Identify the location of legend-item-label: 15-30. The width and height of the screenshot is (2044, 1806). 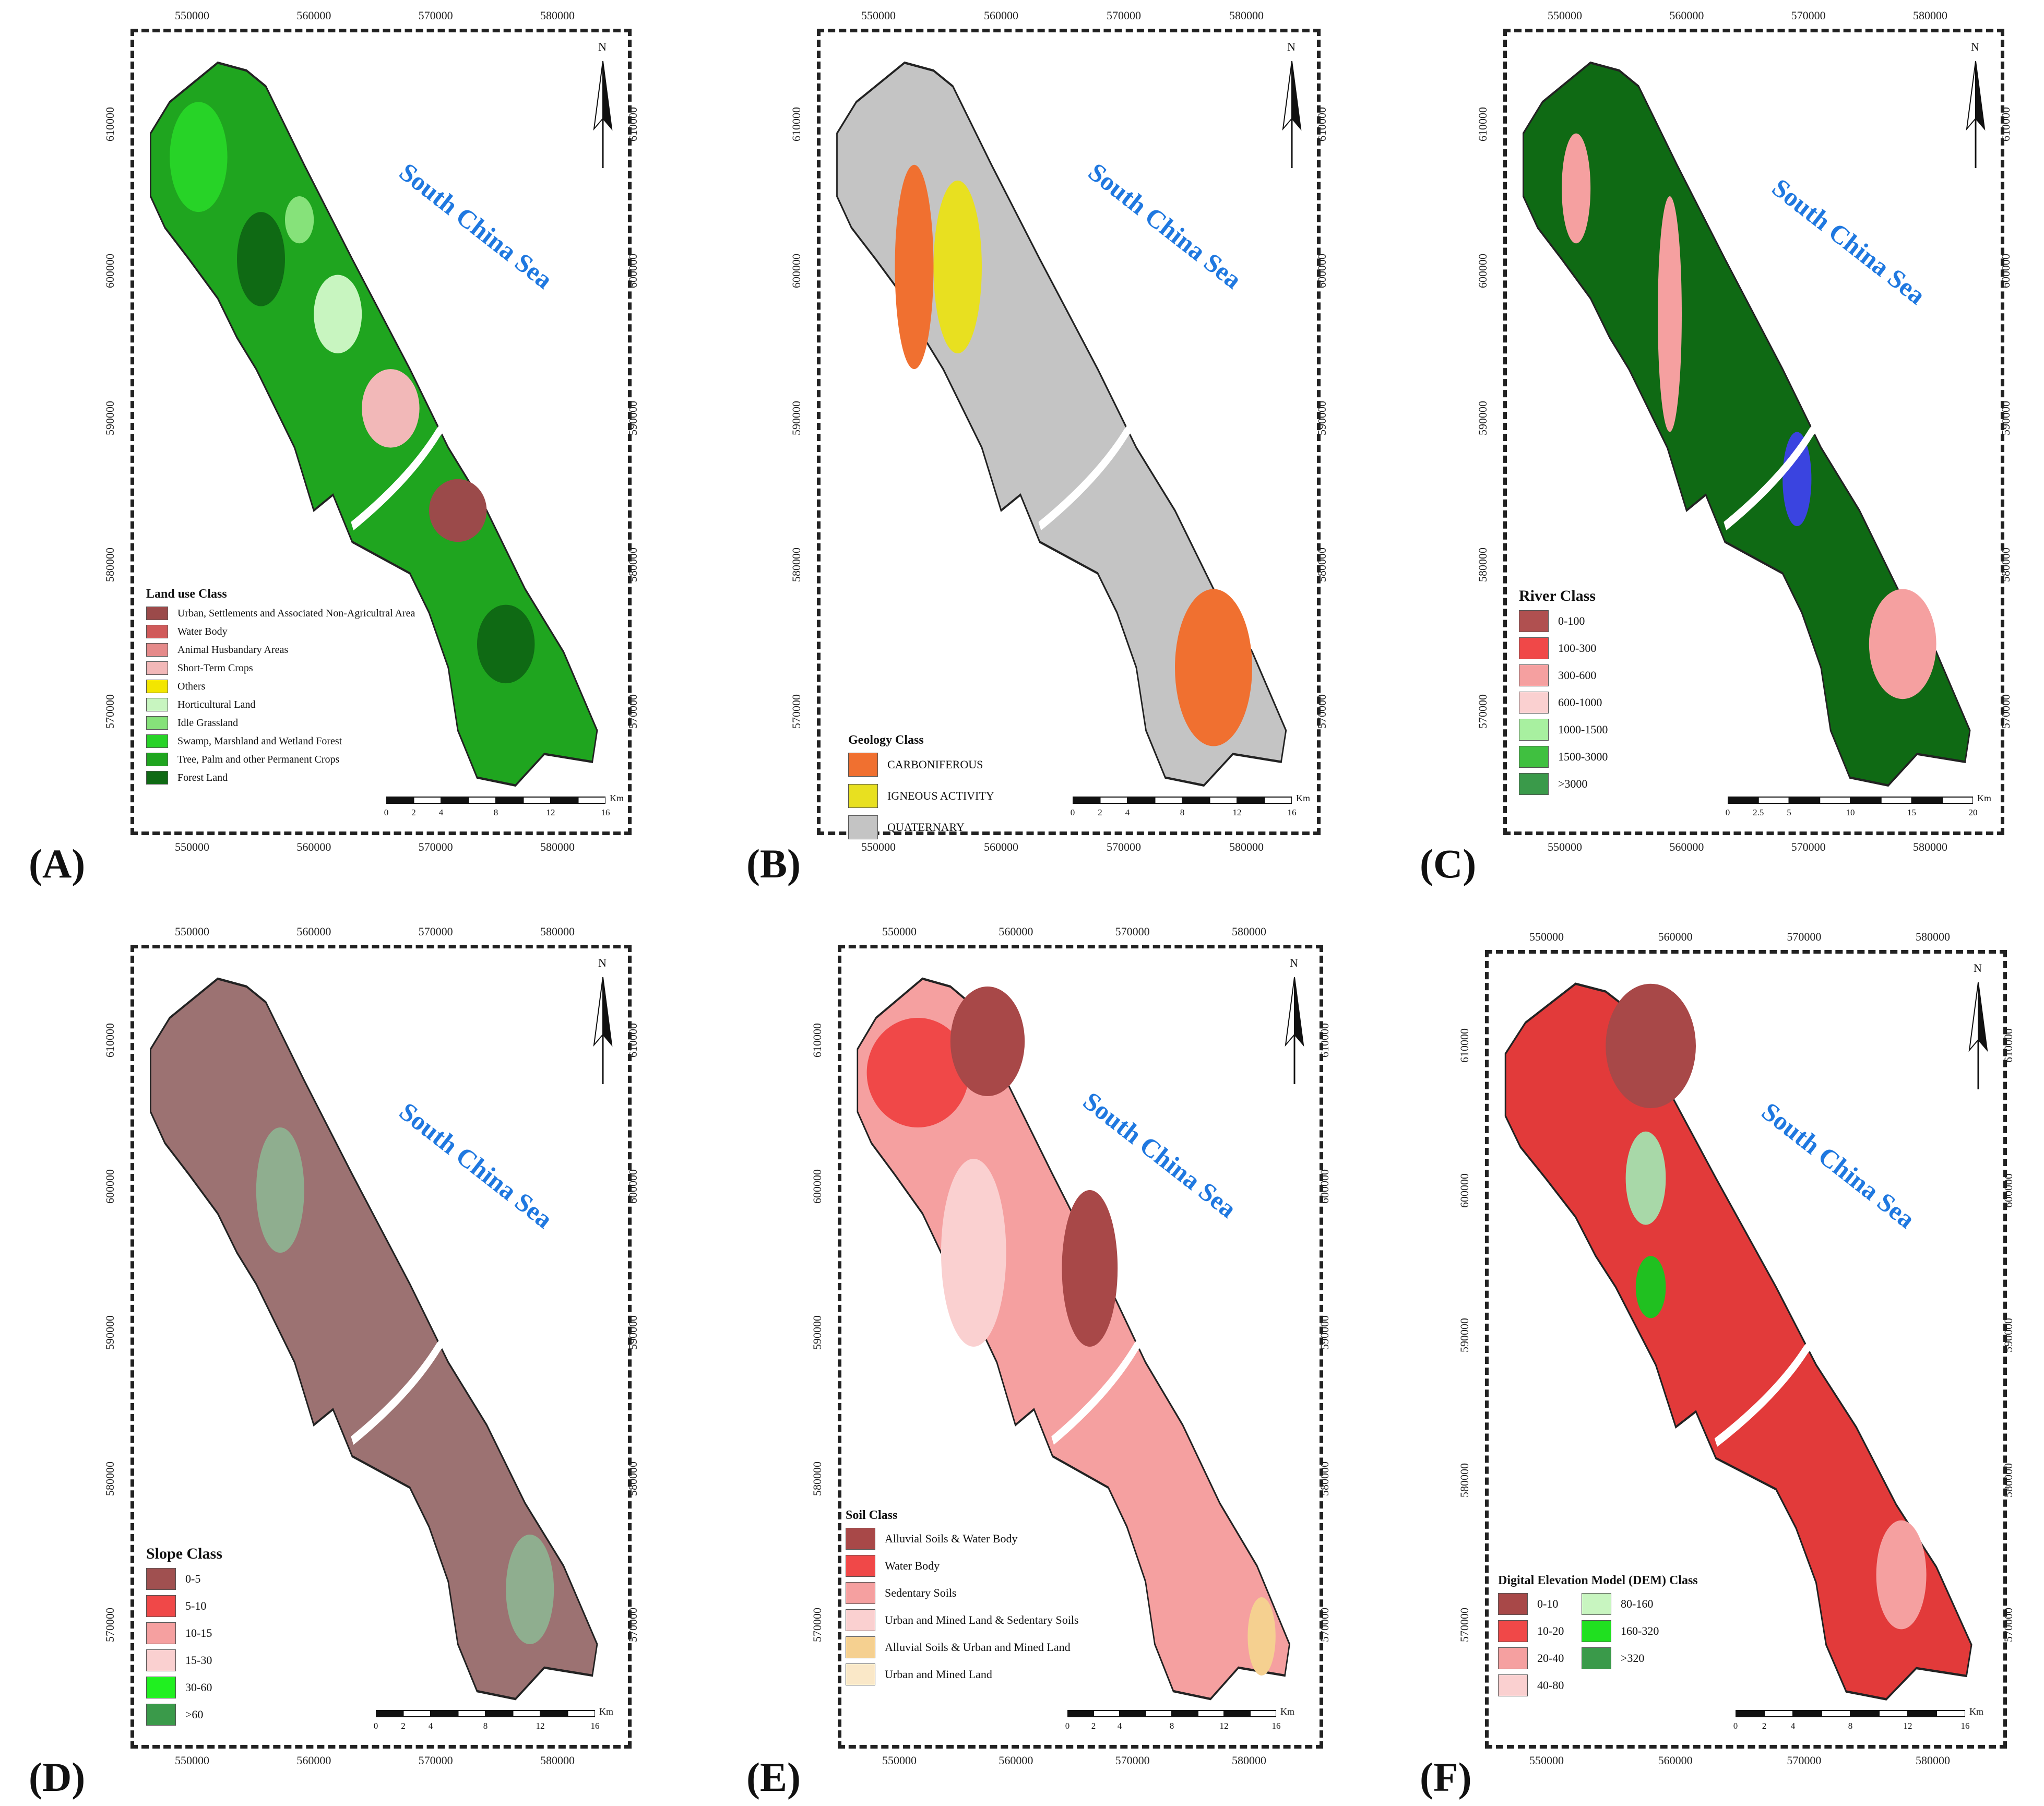
(198, 1660).